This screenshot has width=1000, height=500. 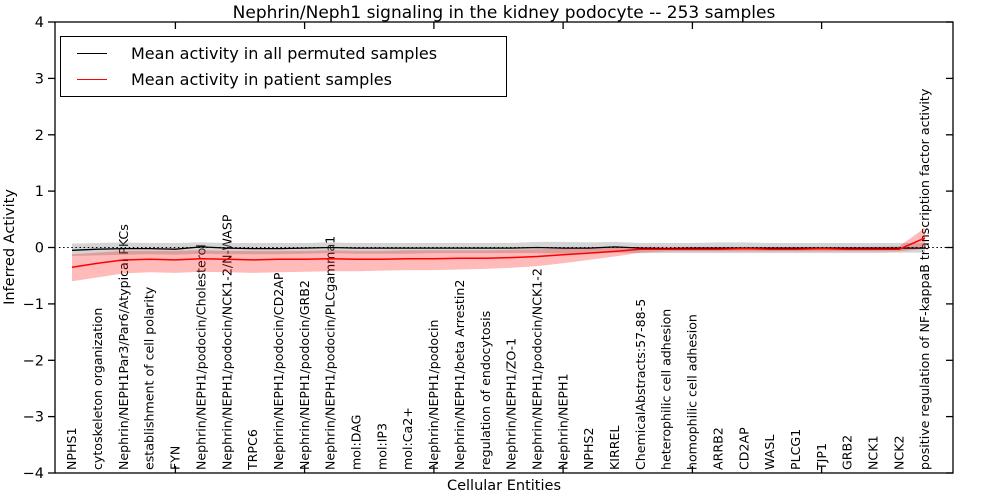 What do you see at coordinates (278, 371) in the screenshot?
I see `x-category-label: Nephrin/NEPH1/podocin/CD2AP` at bounding box center [278, 371].